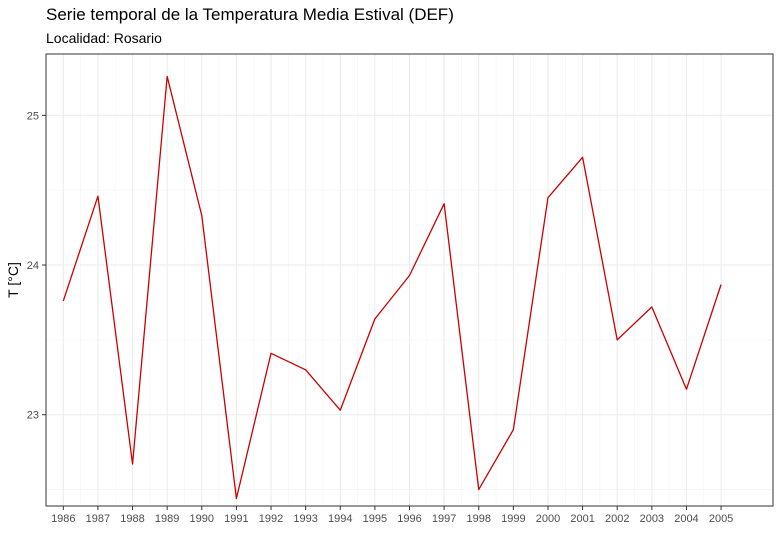  What do you see at coordinates (132, 519) in the screenshot?
I see `x-tick-label: 1988` at bounding box center [132, 519].